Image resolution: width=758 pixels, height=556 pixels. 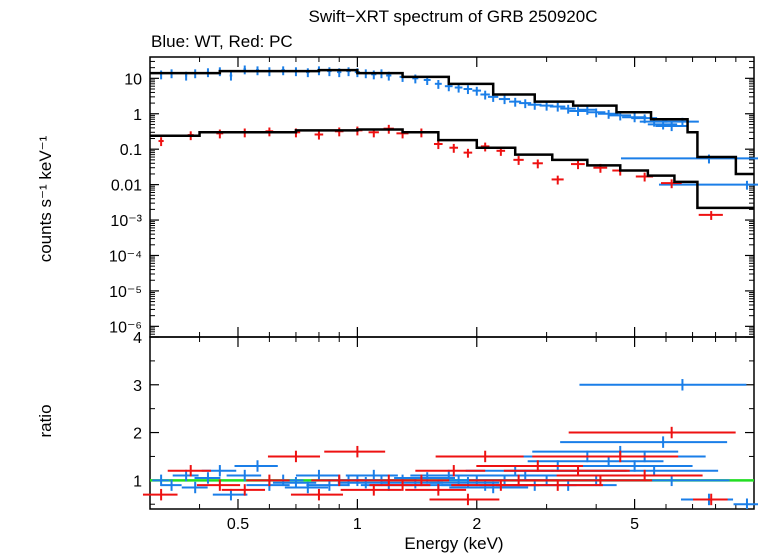 I want to click on chart-subtitle: Blue: WT, Red: PC, so click(x=222, y=41).